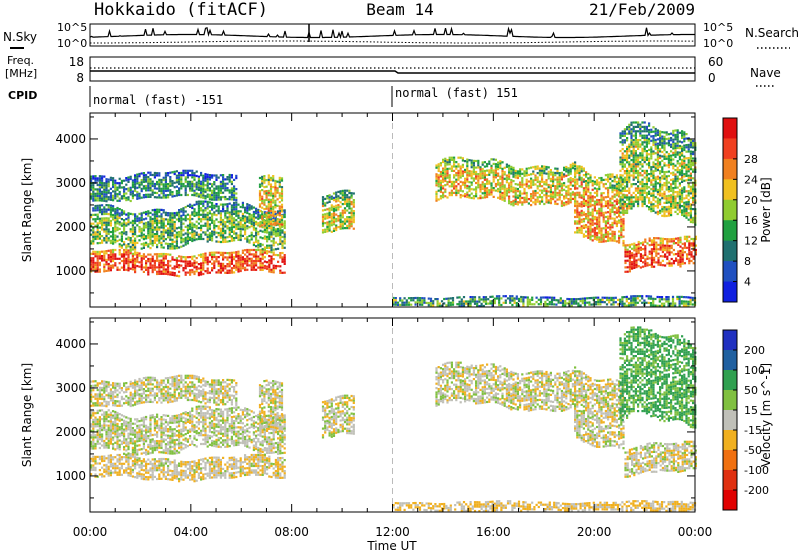 The image size is (800, 558). What do you see at coordinates (718, 27) in the screenshot?
I see `noise-right-tick-top: 10^5` at bounding box center [718, 27].